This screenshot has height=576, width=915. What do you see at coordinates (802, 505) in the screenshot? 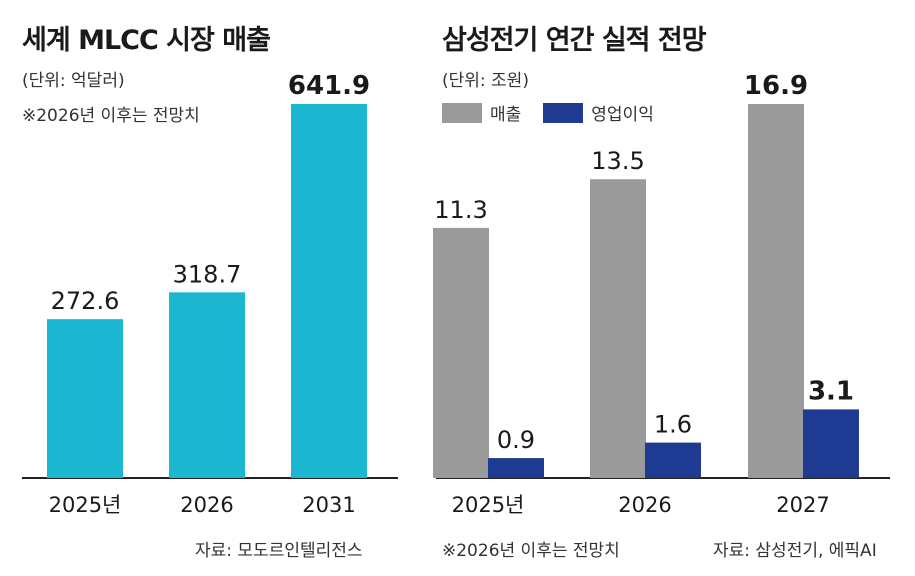
I see `samsung-category-label: 2027` at bounding box center [802, 505].